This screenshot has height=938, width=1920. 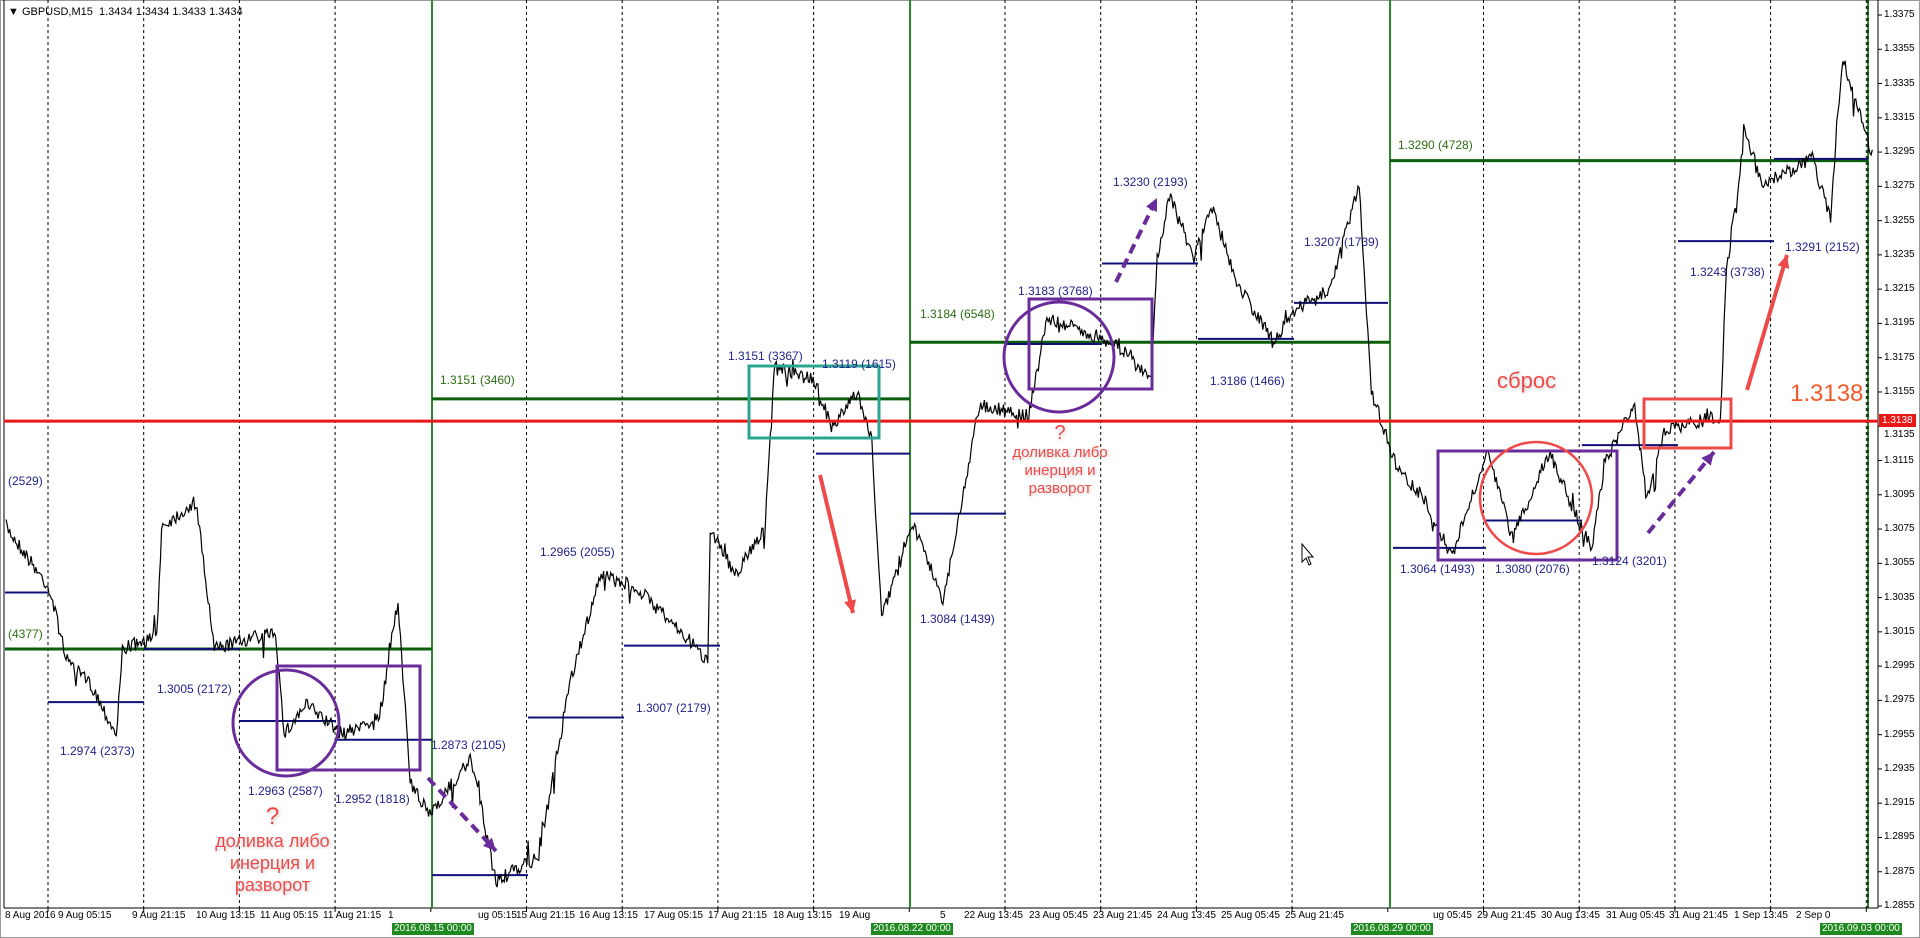 I want to click on time-tick-label: ug 05:45, so click(x=1452, y=915).